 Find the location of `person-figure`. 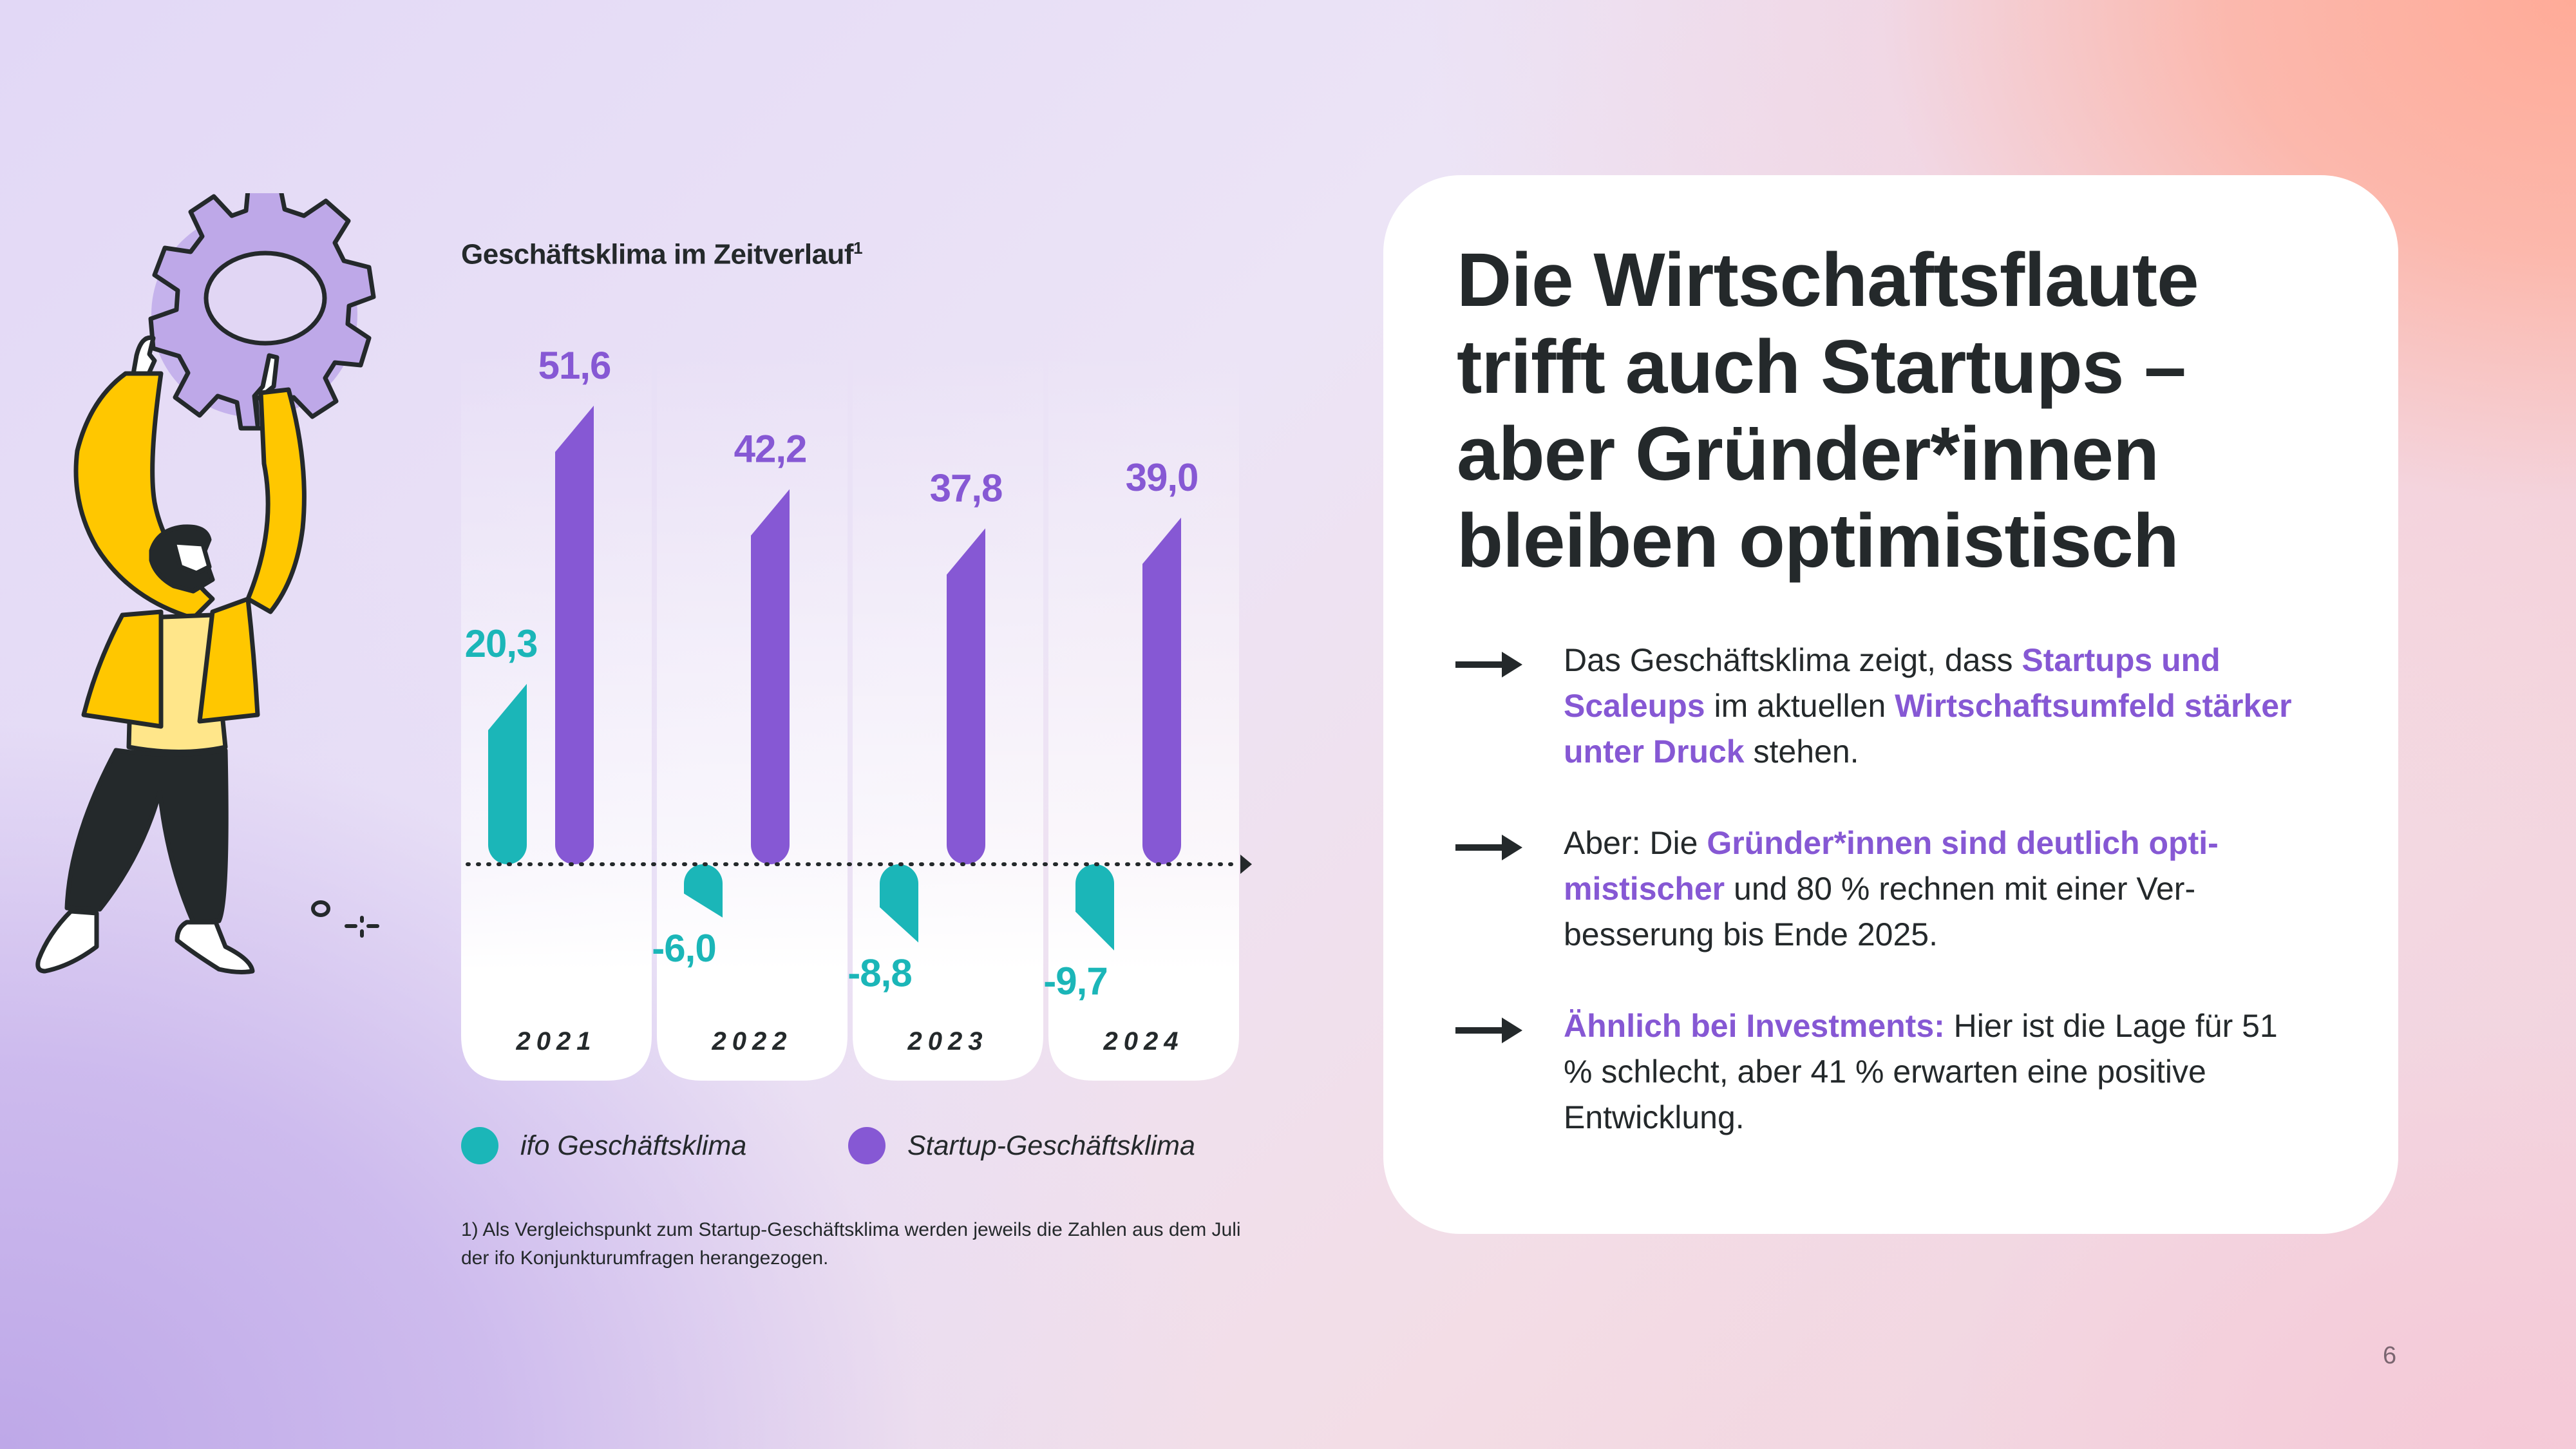

person-figure is located at coordinates (171, 654).